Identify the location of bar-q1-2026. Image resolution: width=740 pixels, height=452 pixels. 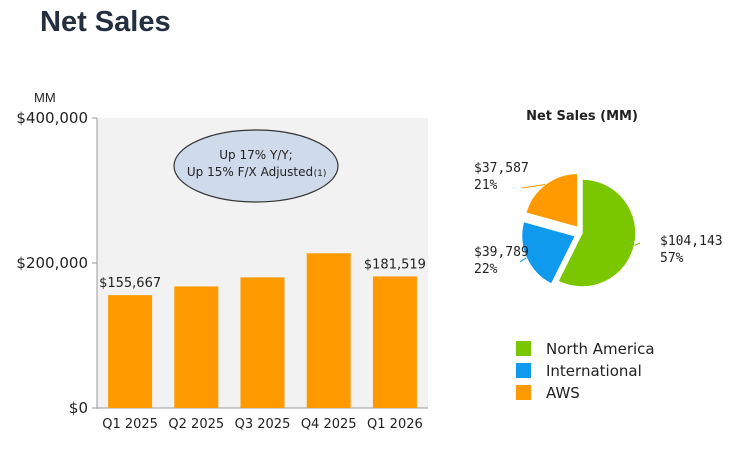
(394, 342).